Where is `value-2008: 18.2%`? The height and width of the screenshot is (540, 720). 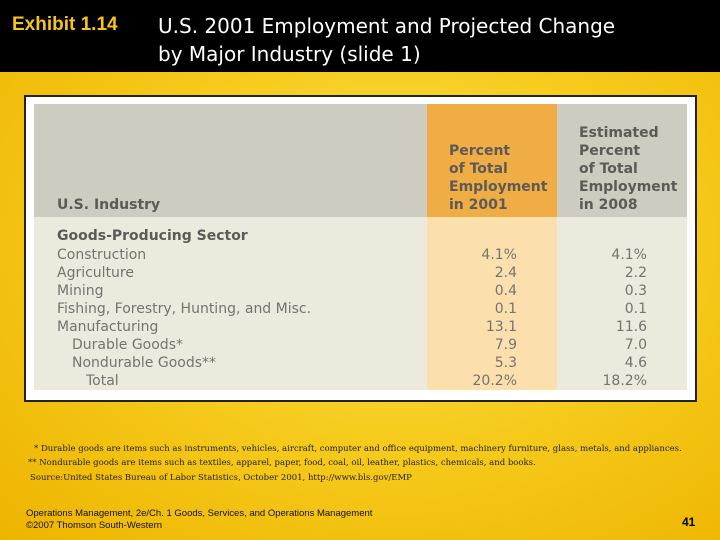 value-2008: 18.2% is located at coordinates (624, 381).